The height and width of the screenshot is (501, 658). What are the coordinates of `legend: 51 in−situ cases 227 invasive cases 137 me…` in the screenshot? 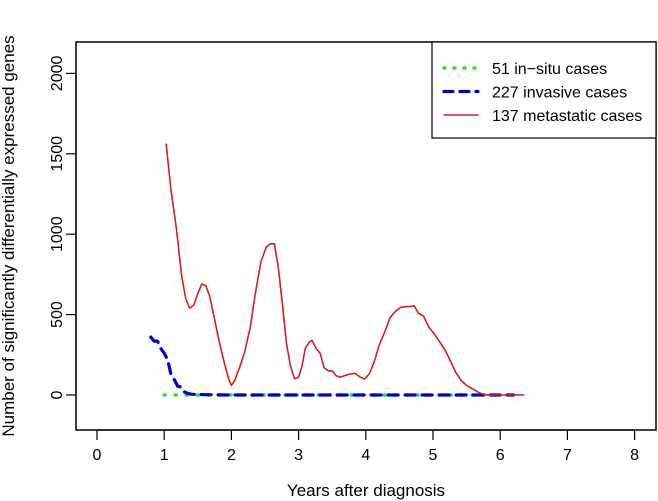 It's located at (544, 90).